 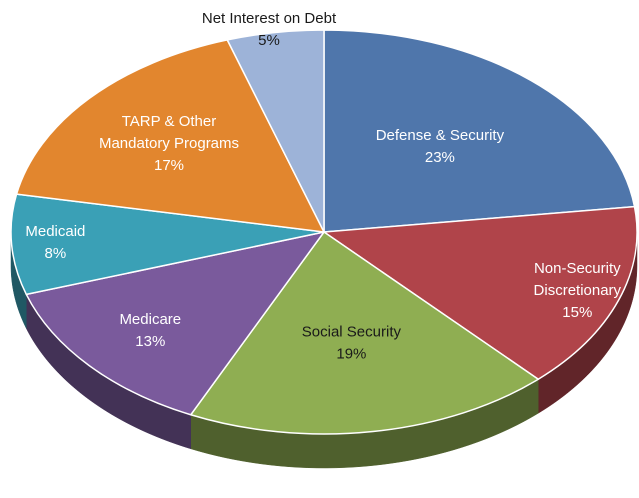 What do you see at coordinates (351, 354) in the screenshot?
I see `pie-value-label-social-security: 19%` at bounding box center [351, 354].